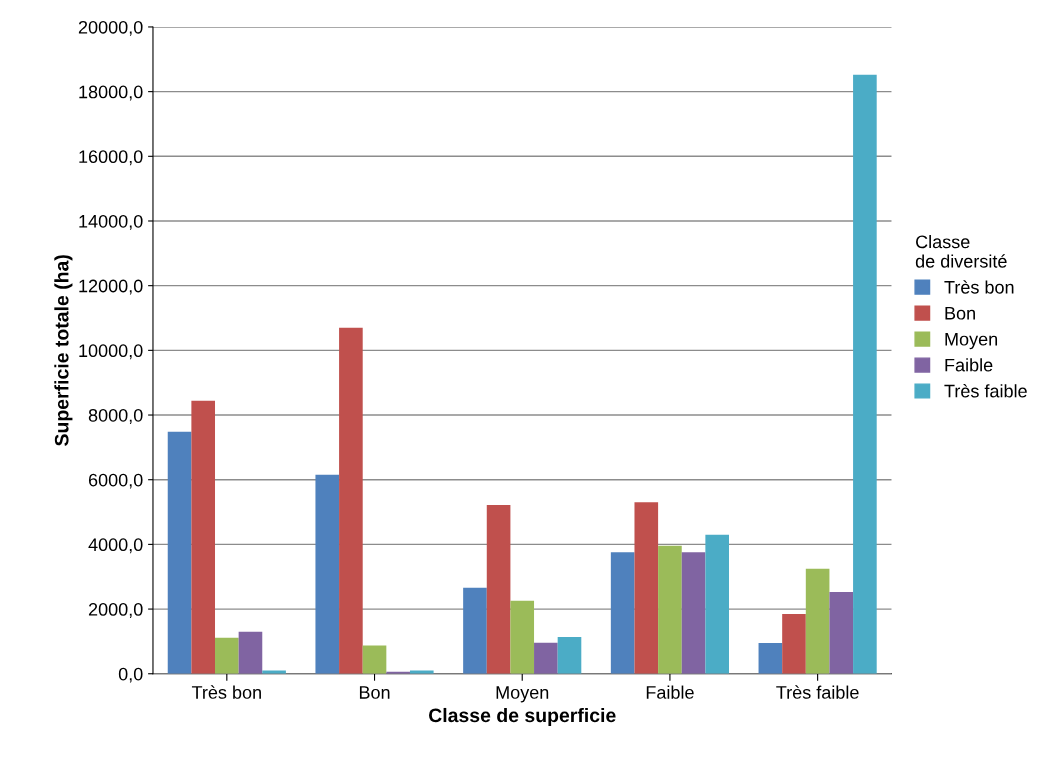 The height and width of the screenshot is (770, 1055). What do you see at coordinates (226, 692) in the screenshot?
I see `x-tick-label: Très bon` at bounding box center [226, 692].